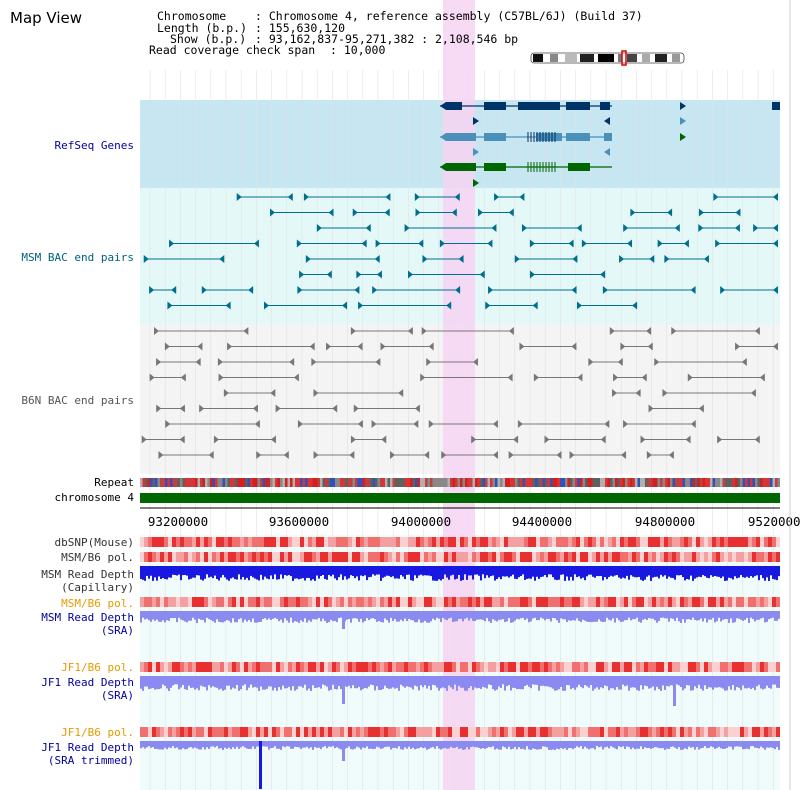 This screenshot has width=800, height=790. I want to click on axis-tick-label: 95200000, so click(774, 521).